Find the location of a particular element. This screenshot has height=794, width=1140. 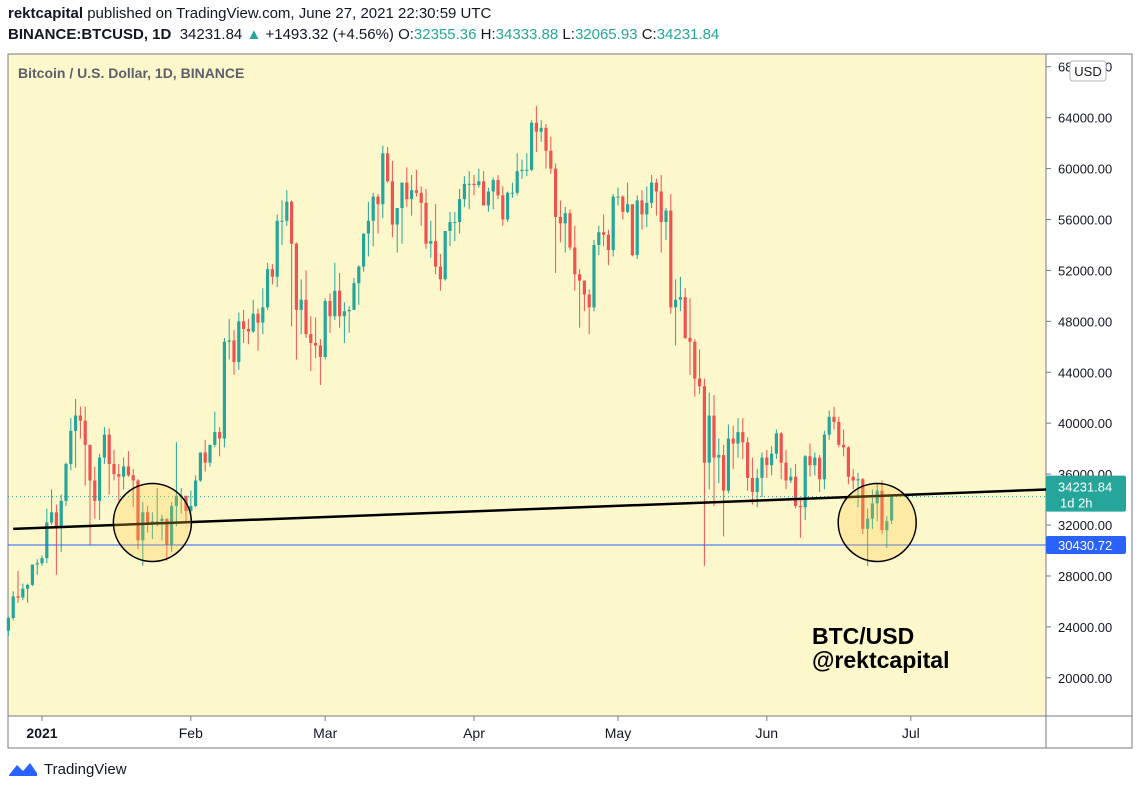

x-tick-label: Jul is located at coordinates (911, 733).